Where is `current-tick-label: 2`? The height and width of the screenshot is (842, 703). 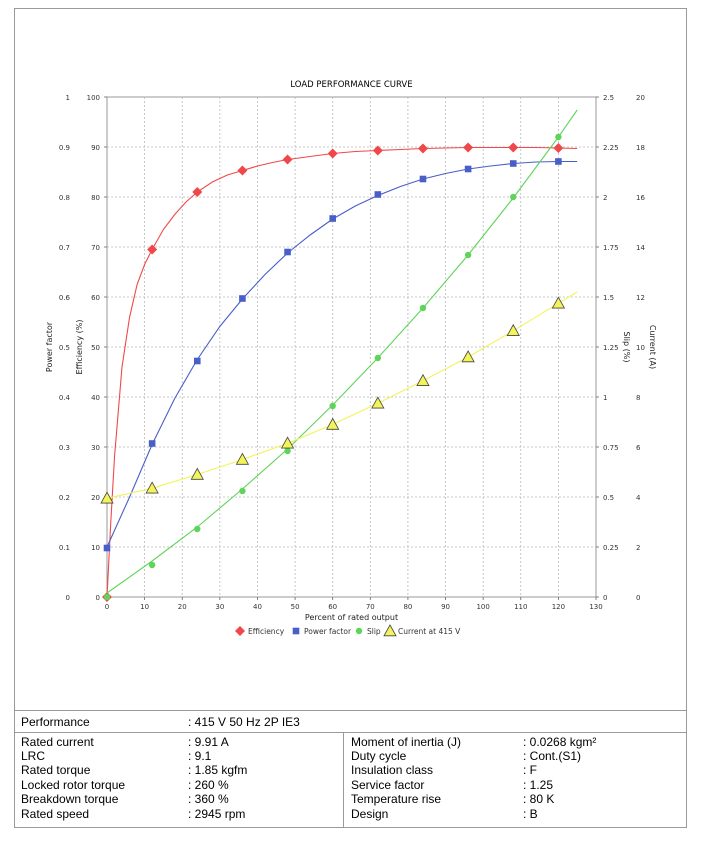
current-tick-label: 2 is located at coordinates (638, 548).